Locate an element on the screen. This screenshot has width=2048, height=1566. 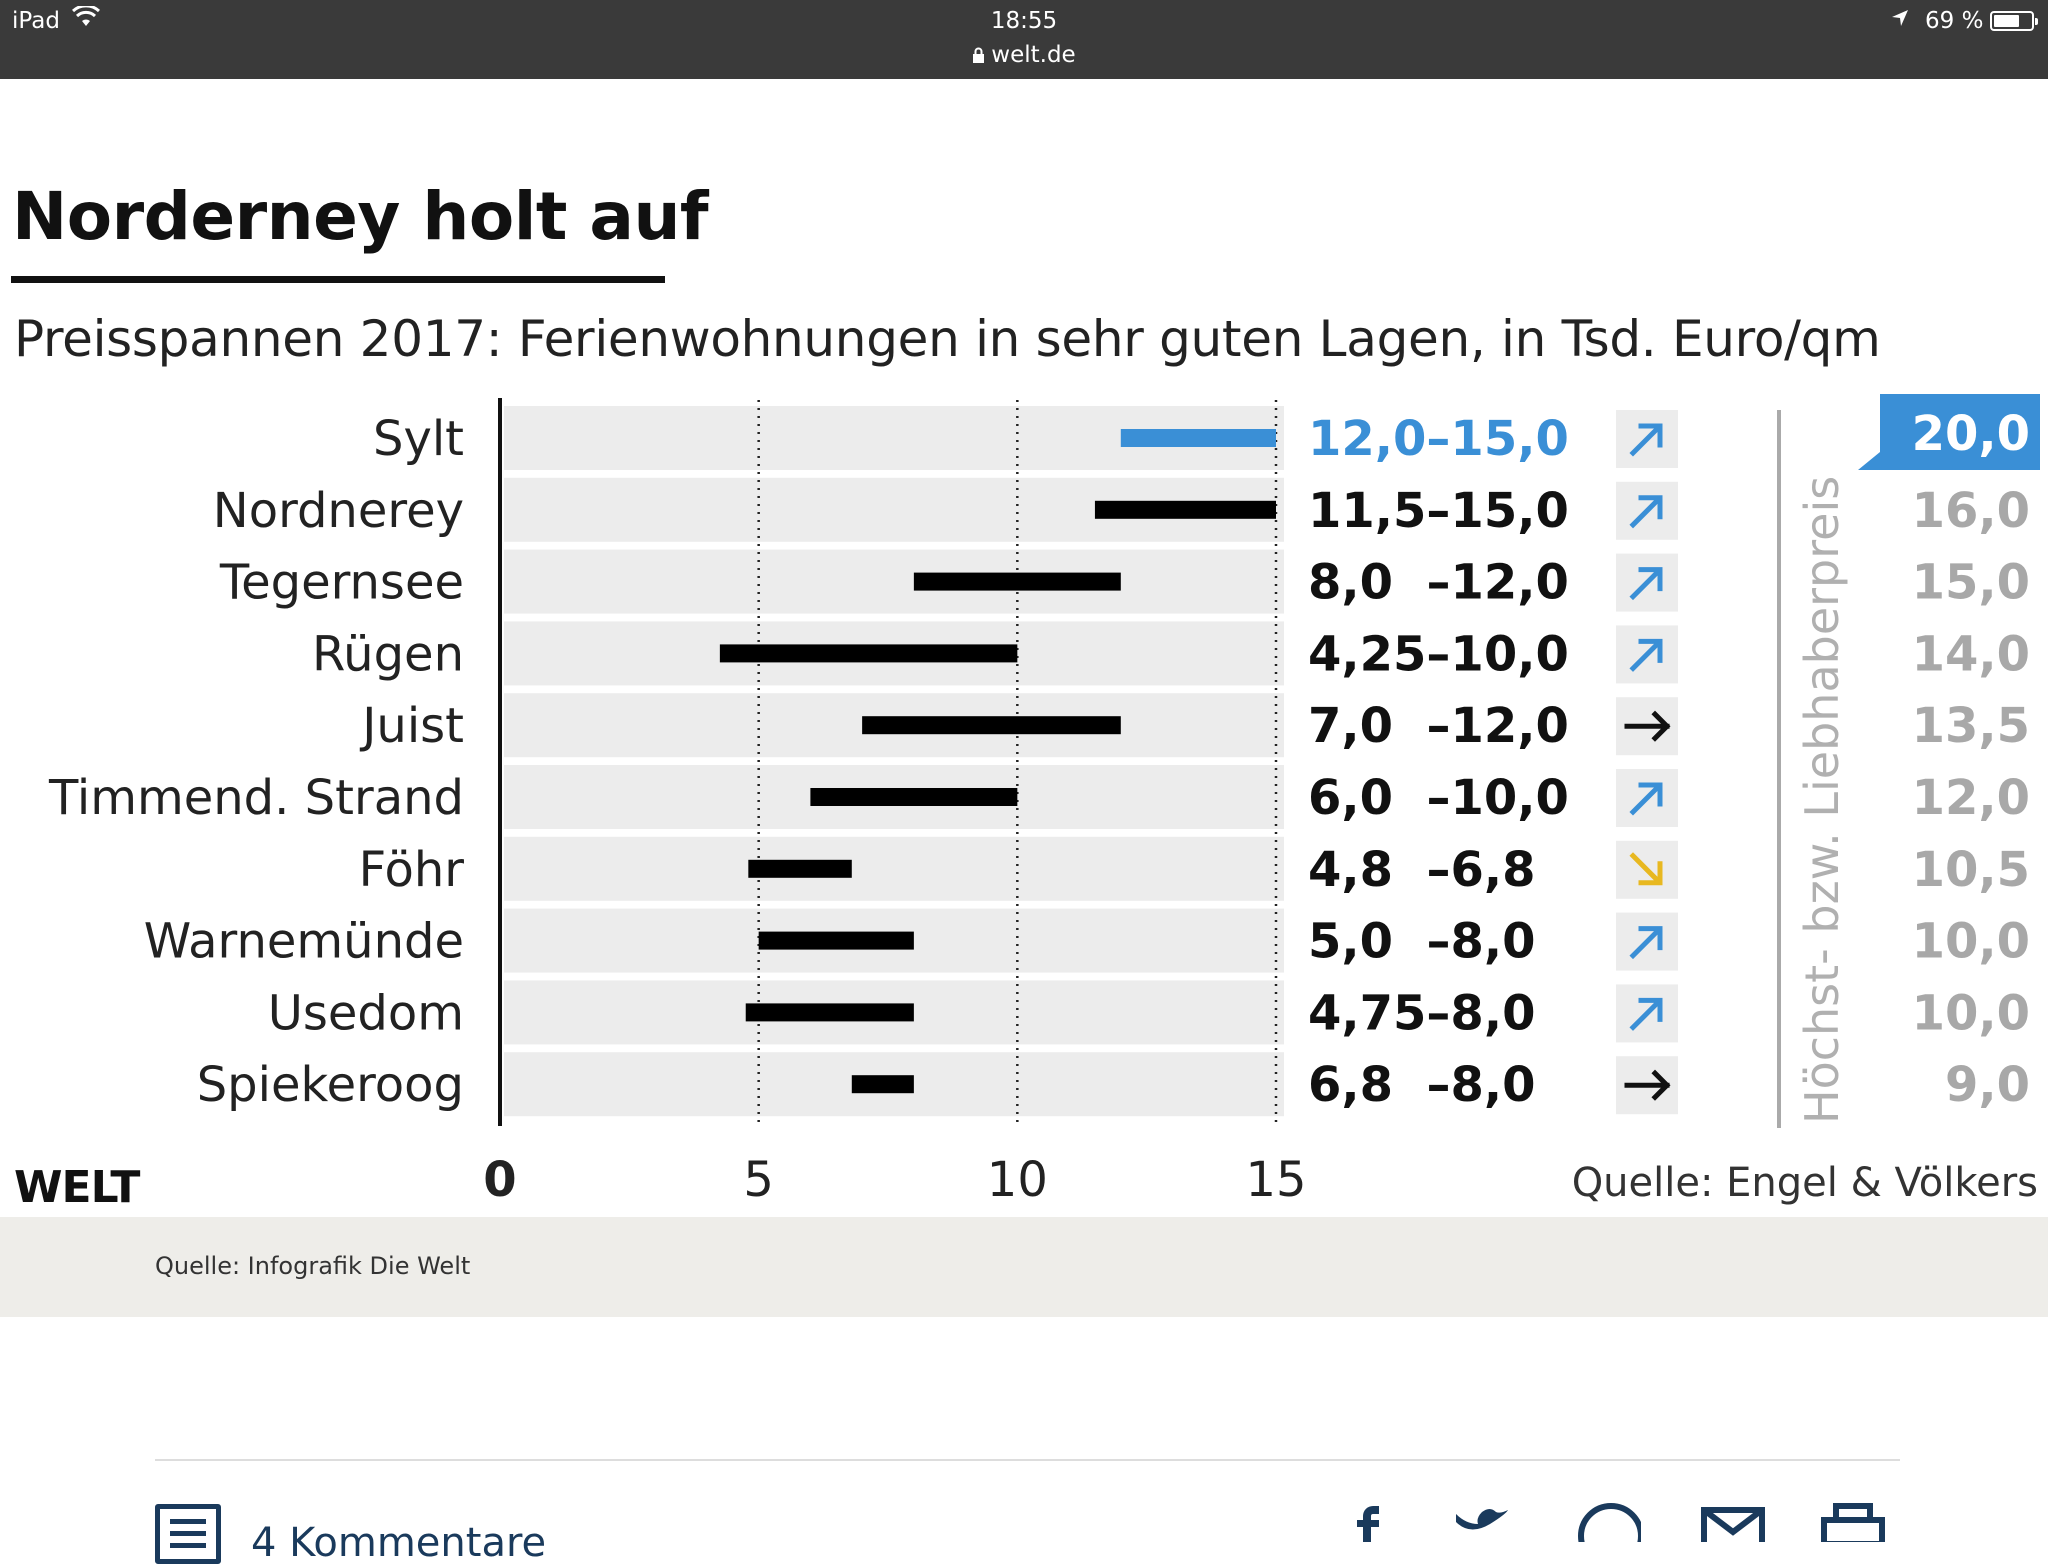
range-value-label: 4,8 –6,8 is located at coordinates (1421, 870).